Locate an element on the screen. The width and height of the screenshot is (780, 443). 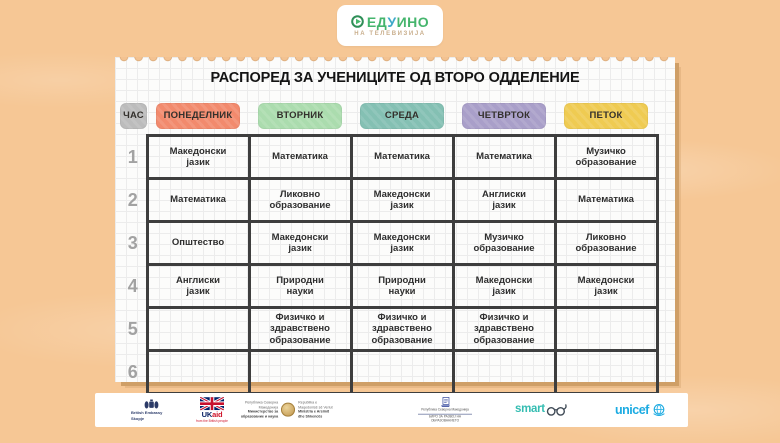
smartup-text: smart is located at coordinates (530, 409).